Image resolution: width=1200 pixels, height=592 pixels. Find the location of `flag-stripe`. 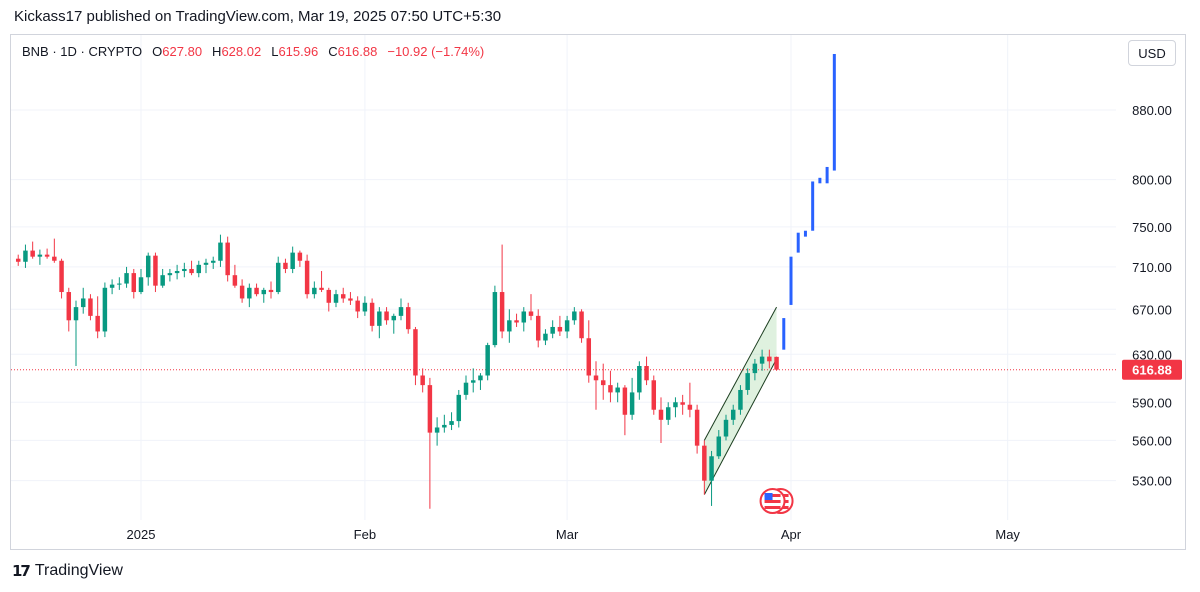

flag-stripe is located at coordinates (772, 507).